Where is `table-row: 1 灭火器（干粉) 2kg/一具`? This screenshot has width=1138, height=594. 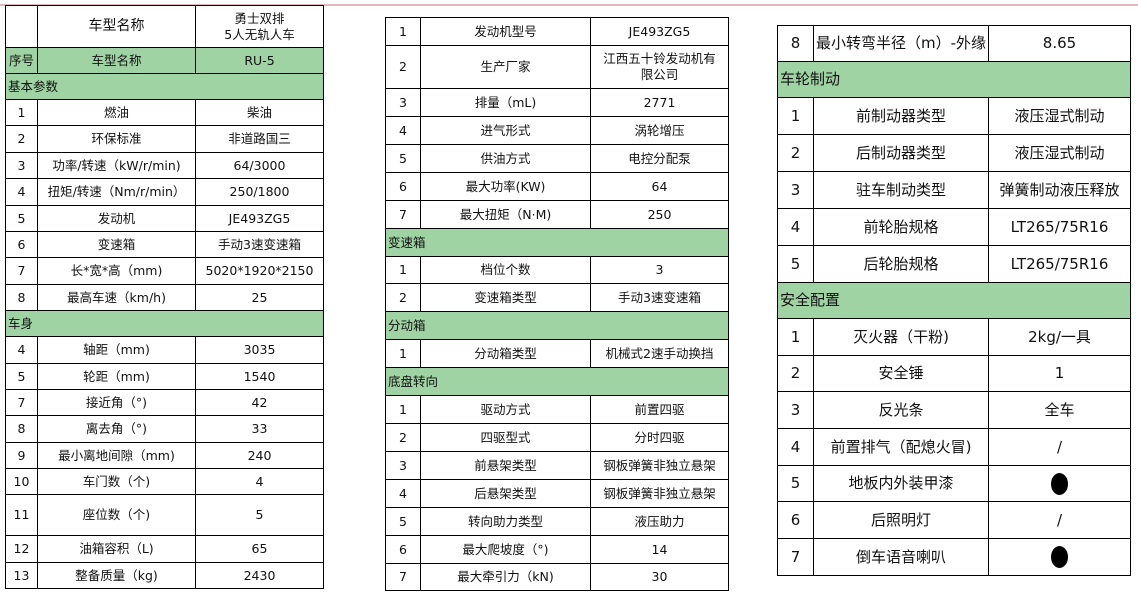
table-row: 1 灭火器（干粉) 2kg/一具 is located at coordinates (954, 337).